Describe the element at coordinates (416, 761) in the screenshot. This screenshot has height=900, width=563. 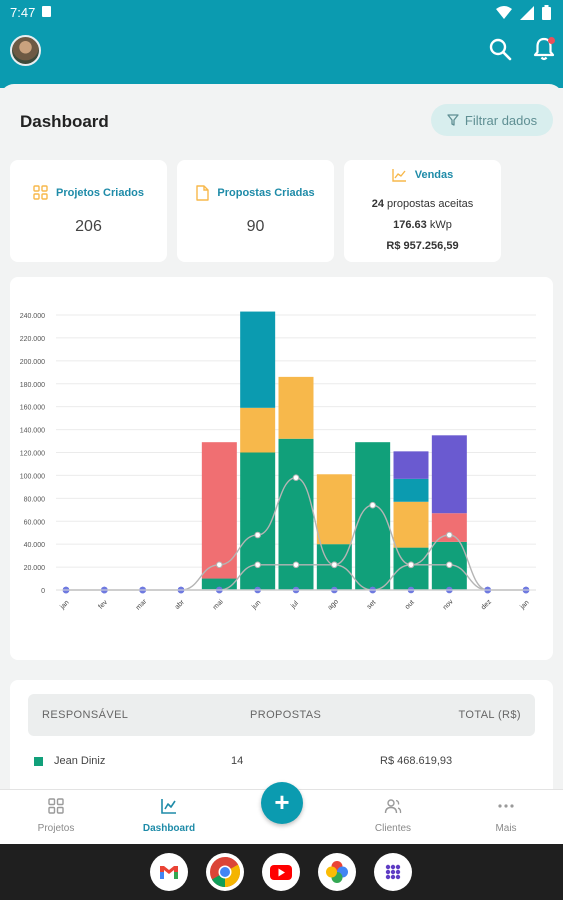
I see `row-total: R$ 468.619,93` at that location.